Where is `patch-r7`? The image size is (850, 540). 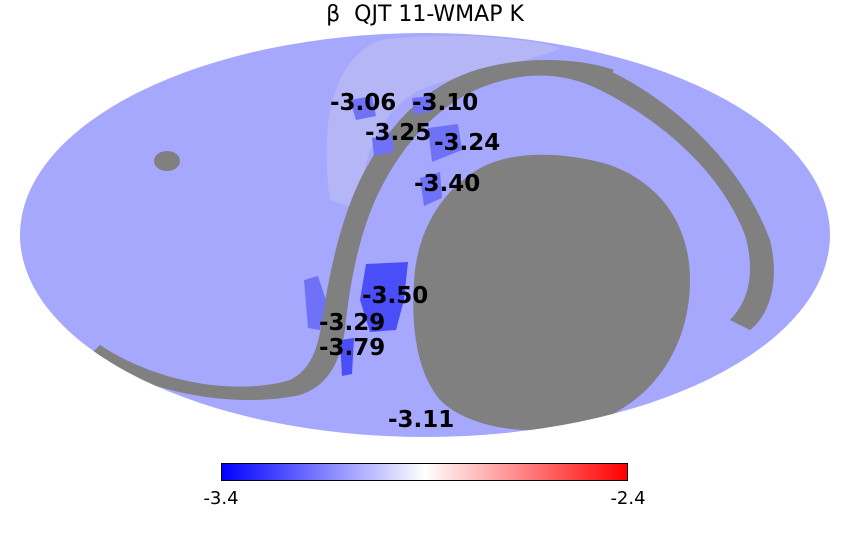
patch-r7 is located at coordinates (315, 303).